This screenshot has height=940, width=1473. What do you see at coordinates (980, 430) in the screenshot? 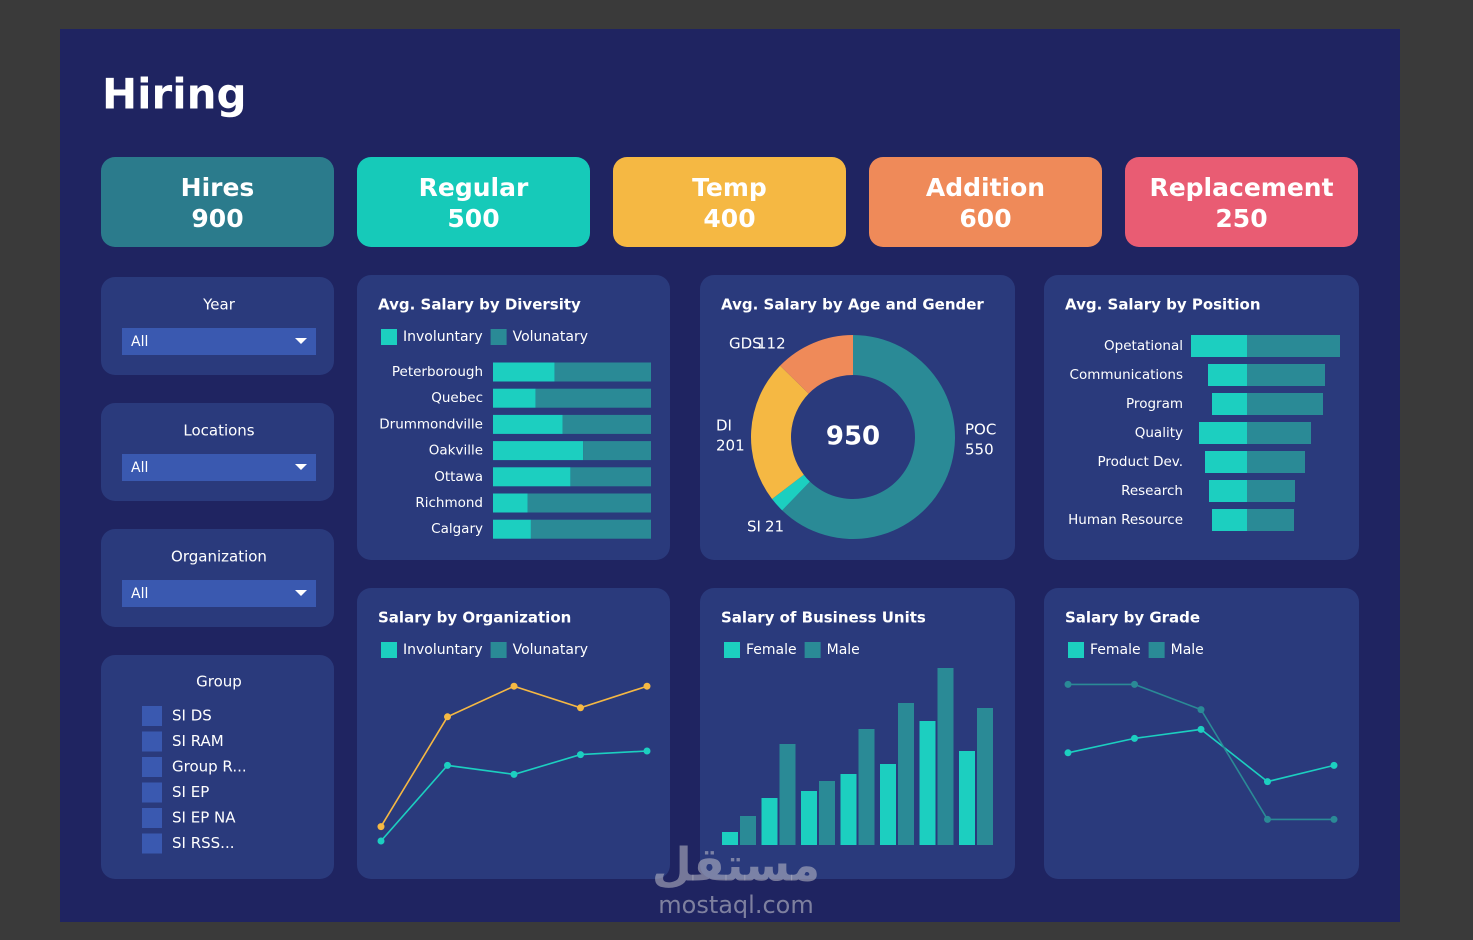
I see `donut-label-name: POC` at bounding box center [980, 430].